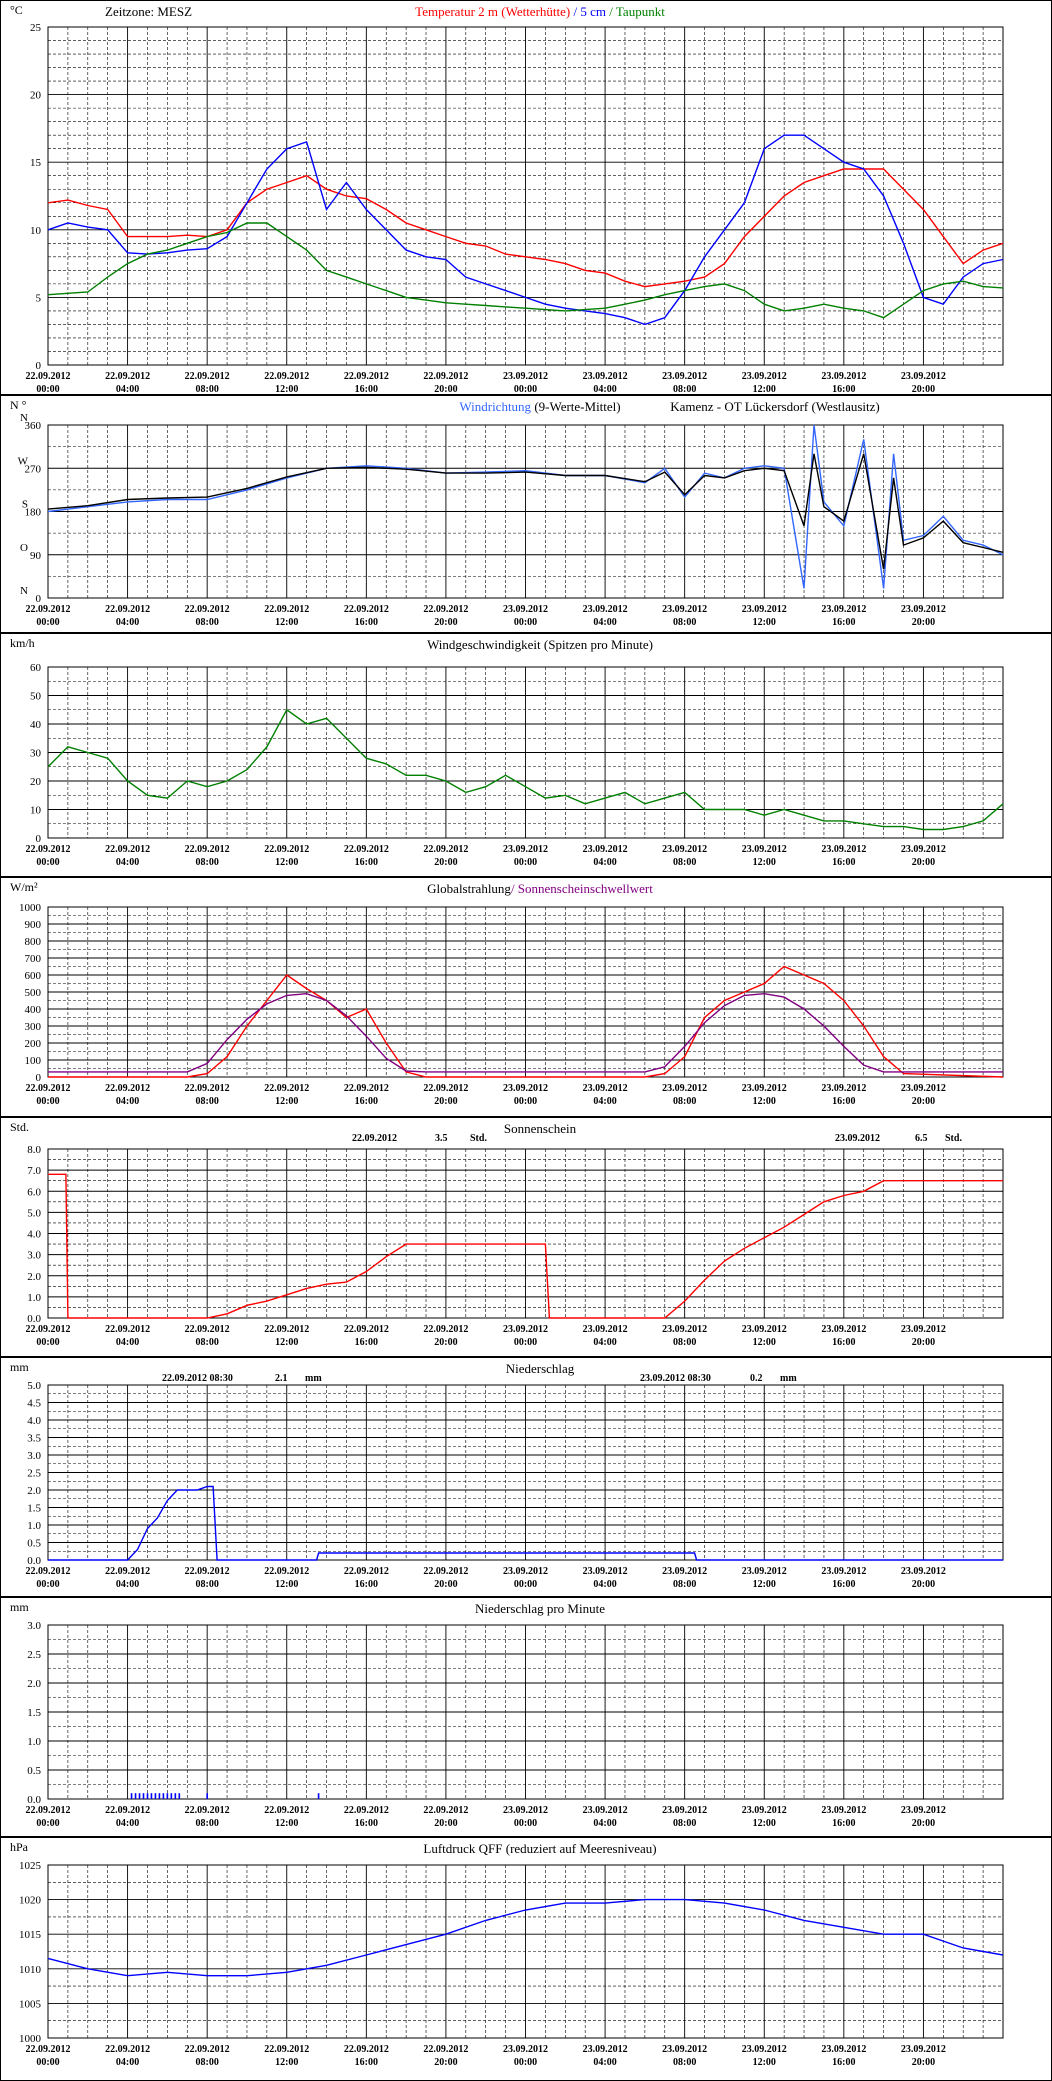  I want to click on y-tick-label: 500, so click(33, 993).